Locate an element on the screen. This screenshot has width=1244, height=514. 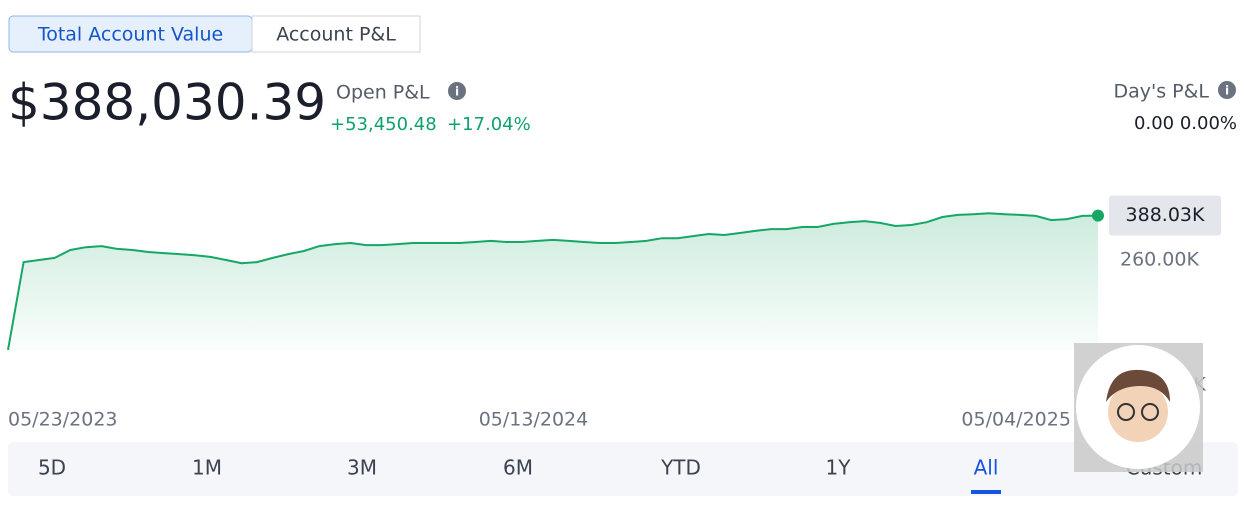
avatar-face is located at coordinates (1138, 412).